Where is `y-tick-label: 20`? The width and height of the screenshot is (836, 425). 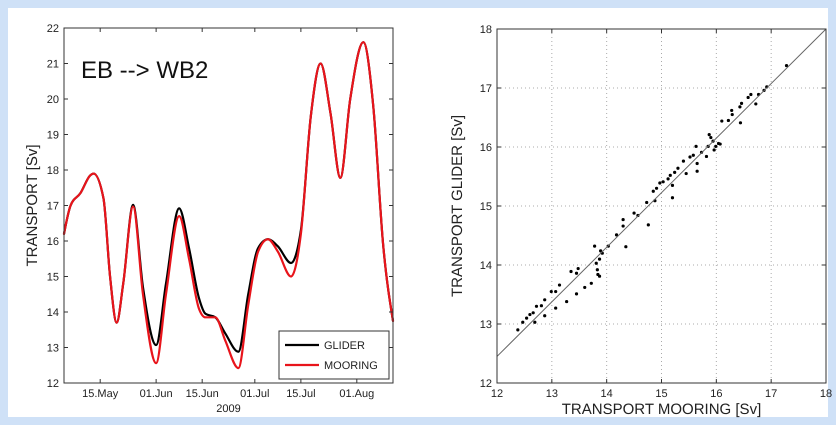
y-tick-label: 20 is located at coordinates (52, 100).